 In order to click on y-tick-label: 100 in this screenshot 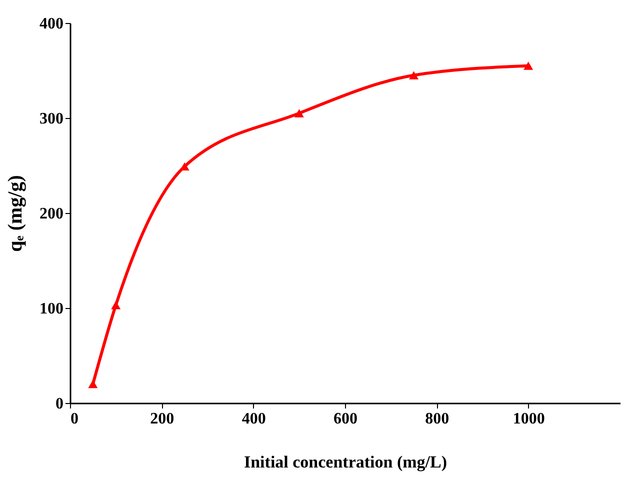, I will do `click(52, 309)`.